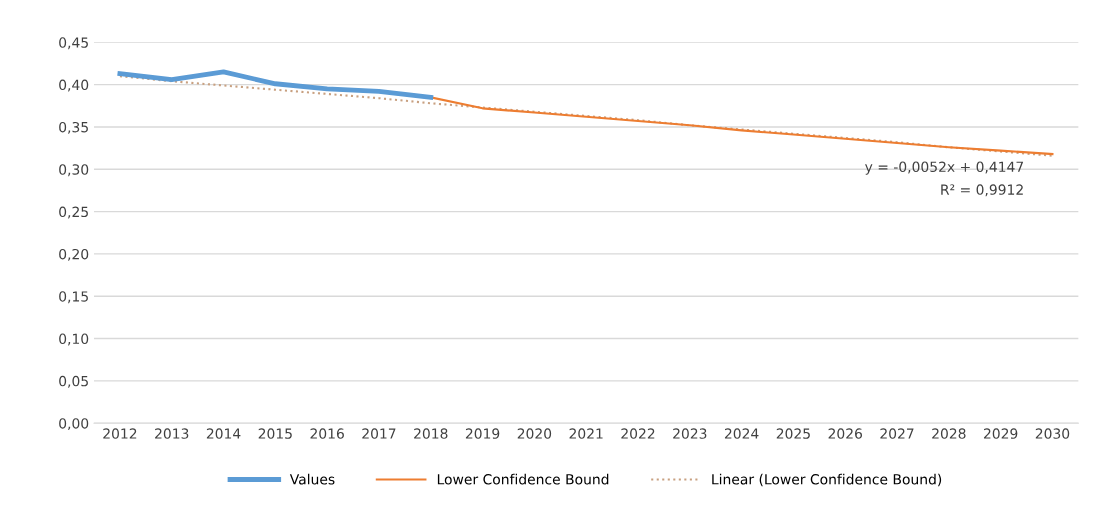  Describe the element at coordinates (482, 433) in the screenshot. I see `x-tick-label: 2019` at that location.